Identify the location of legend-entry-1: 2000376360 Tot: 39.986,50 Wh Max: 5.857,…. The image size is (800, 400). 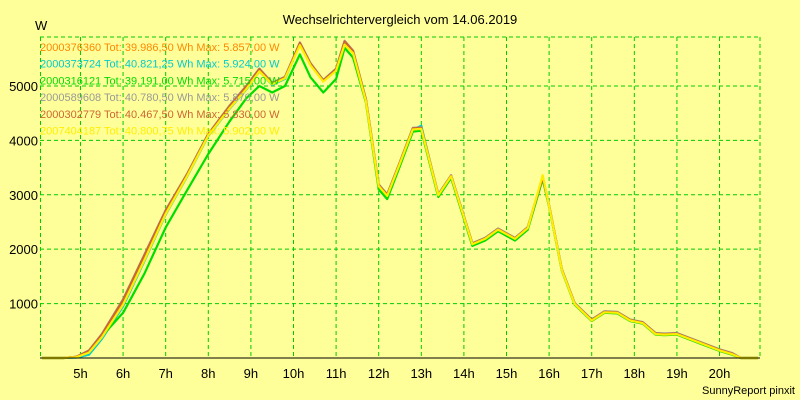
(160, 48).